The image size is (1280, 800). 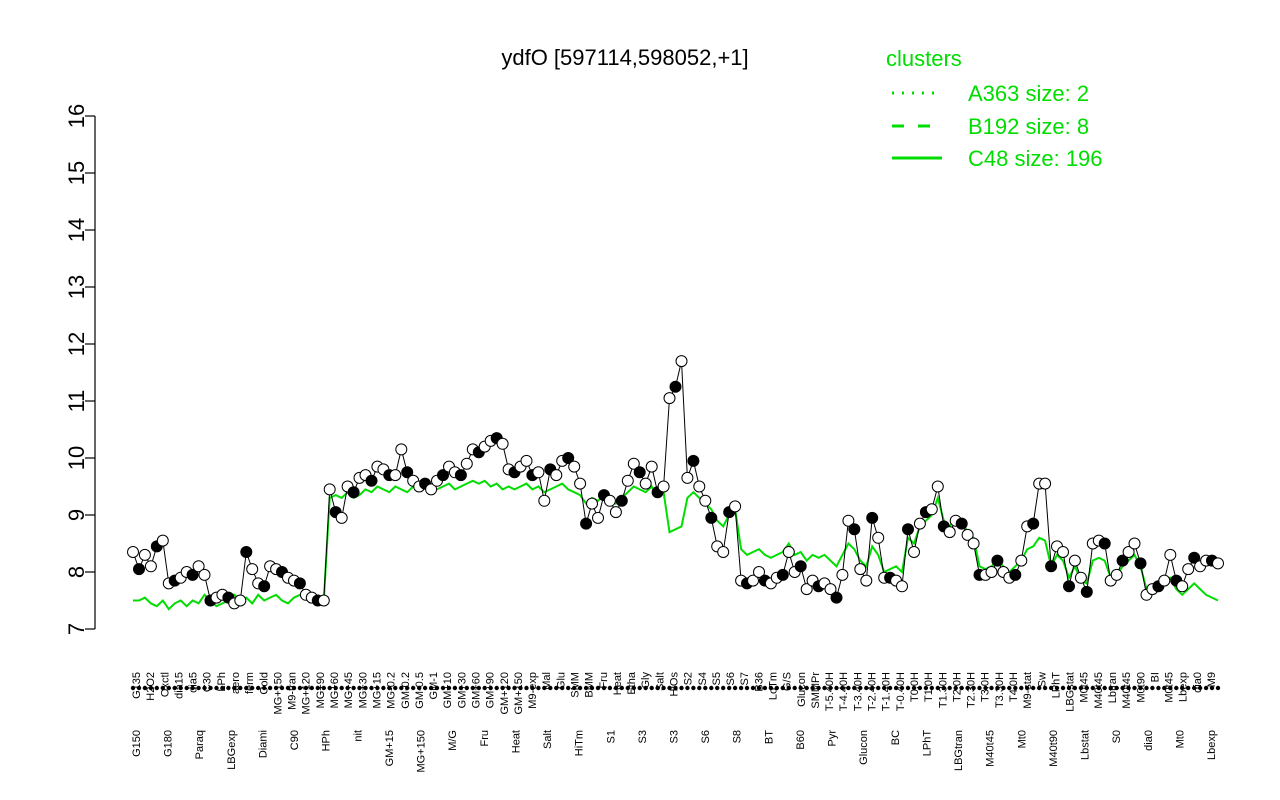 I want to click on x-tick-label: MG+90, so click(x=321, y=690).